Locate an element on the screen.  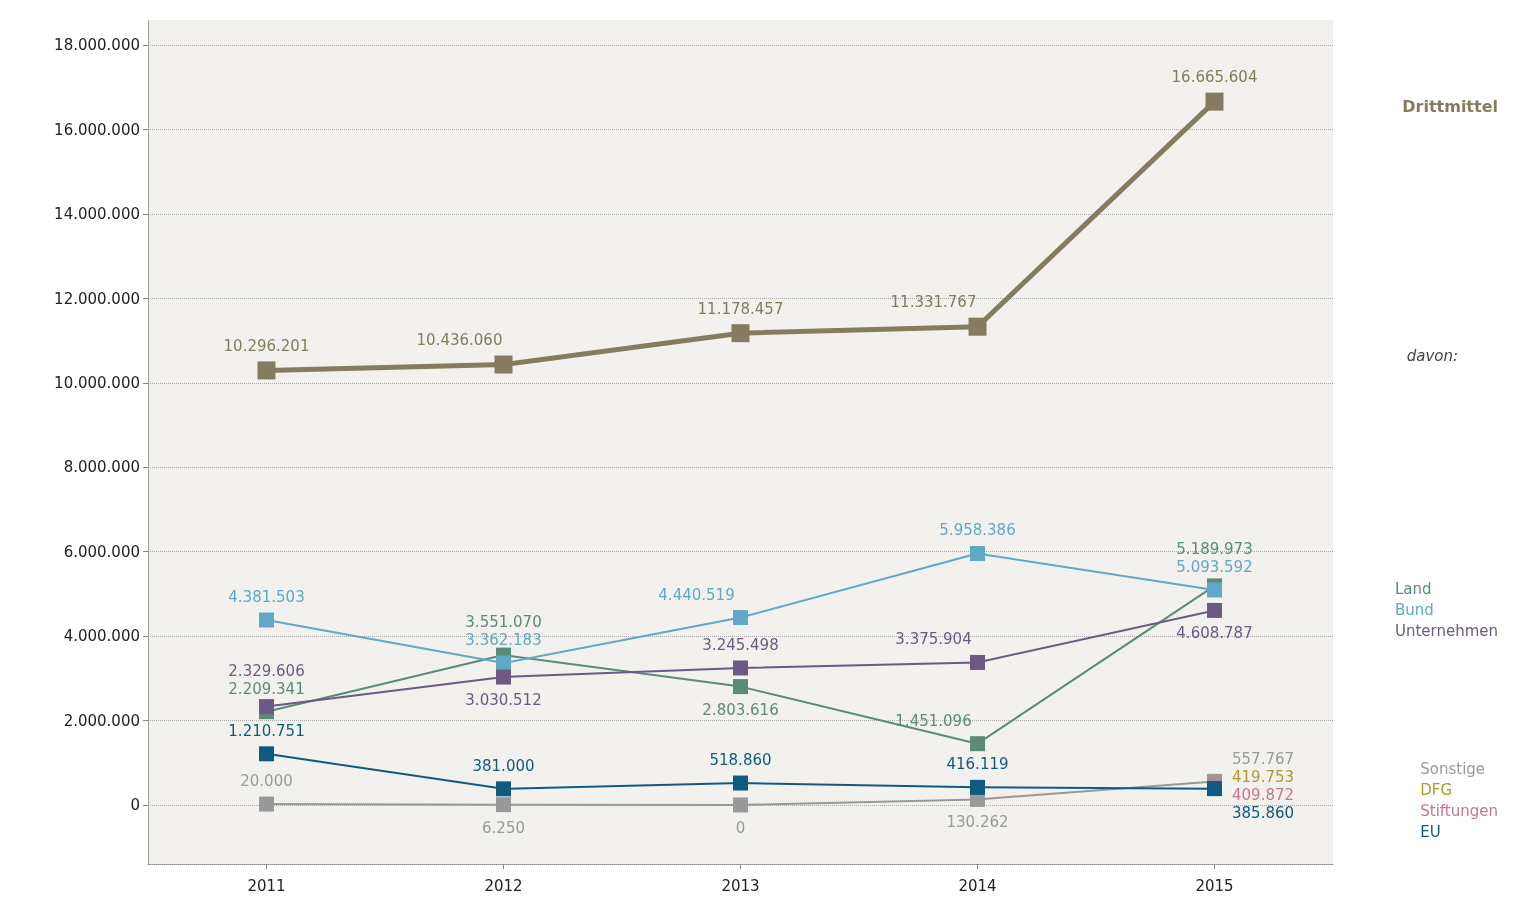
data-label: 20.000 is located at coordinates (266, 781).